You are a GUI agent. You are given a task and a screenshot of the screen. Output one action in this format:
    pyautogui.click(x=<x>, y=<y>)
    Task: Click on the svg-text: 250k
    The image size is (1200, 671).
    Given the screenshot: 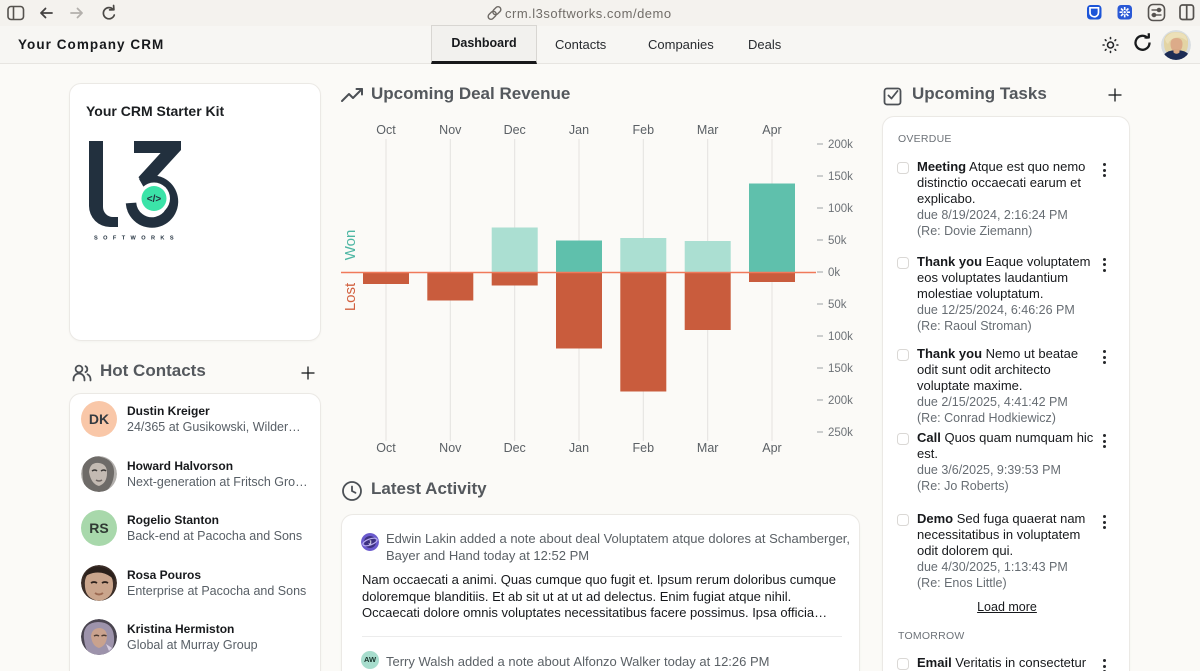 What is the action you would take?
    pyautogui.click(x=840, y=433)
    